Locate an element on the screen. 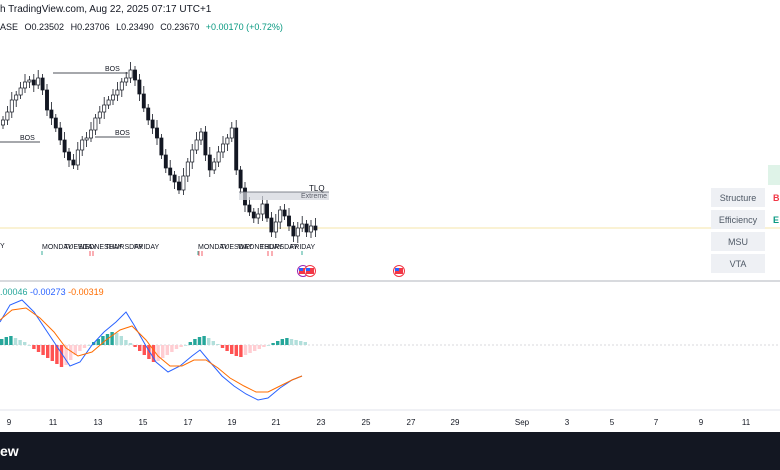 This screenshot has height=470, width=780. time-tick: 3 is located at coordinates (567, 422).